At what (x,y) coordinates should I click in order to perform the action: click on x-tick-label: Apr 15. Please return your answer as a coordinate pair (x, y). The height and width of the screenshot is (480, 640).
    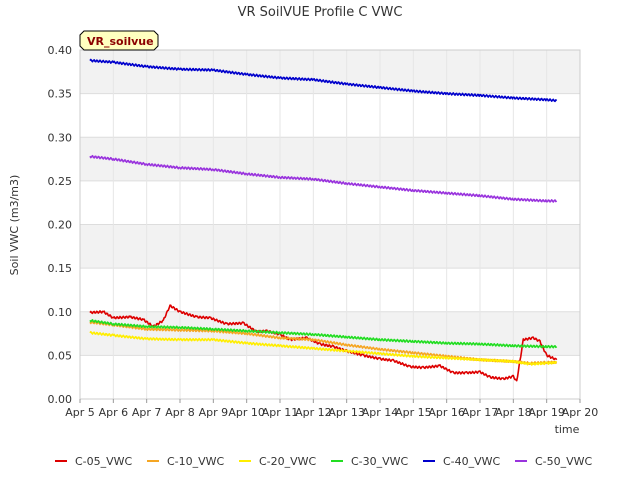
    Looking at the image, I should click on (413, 412).